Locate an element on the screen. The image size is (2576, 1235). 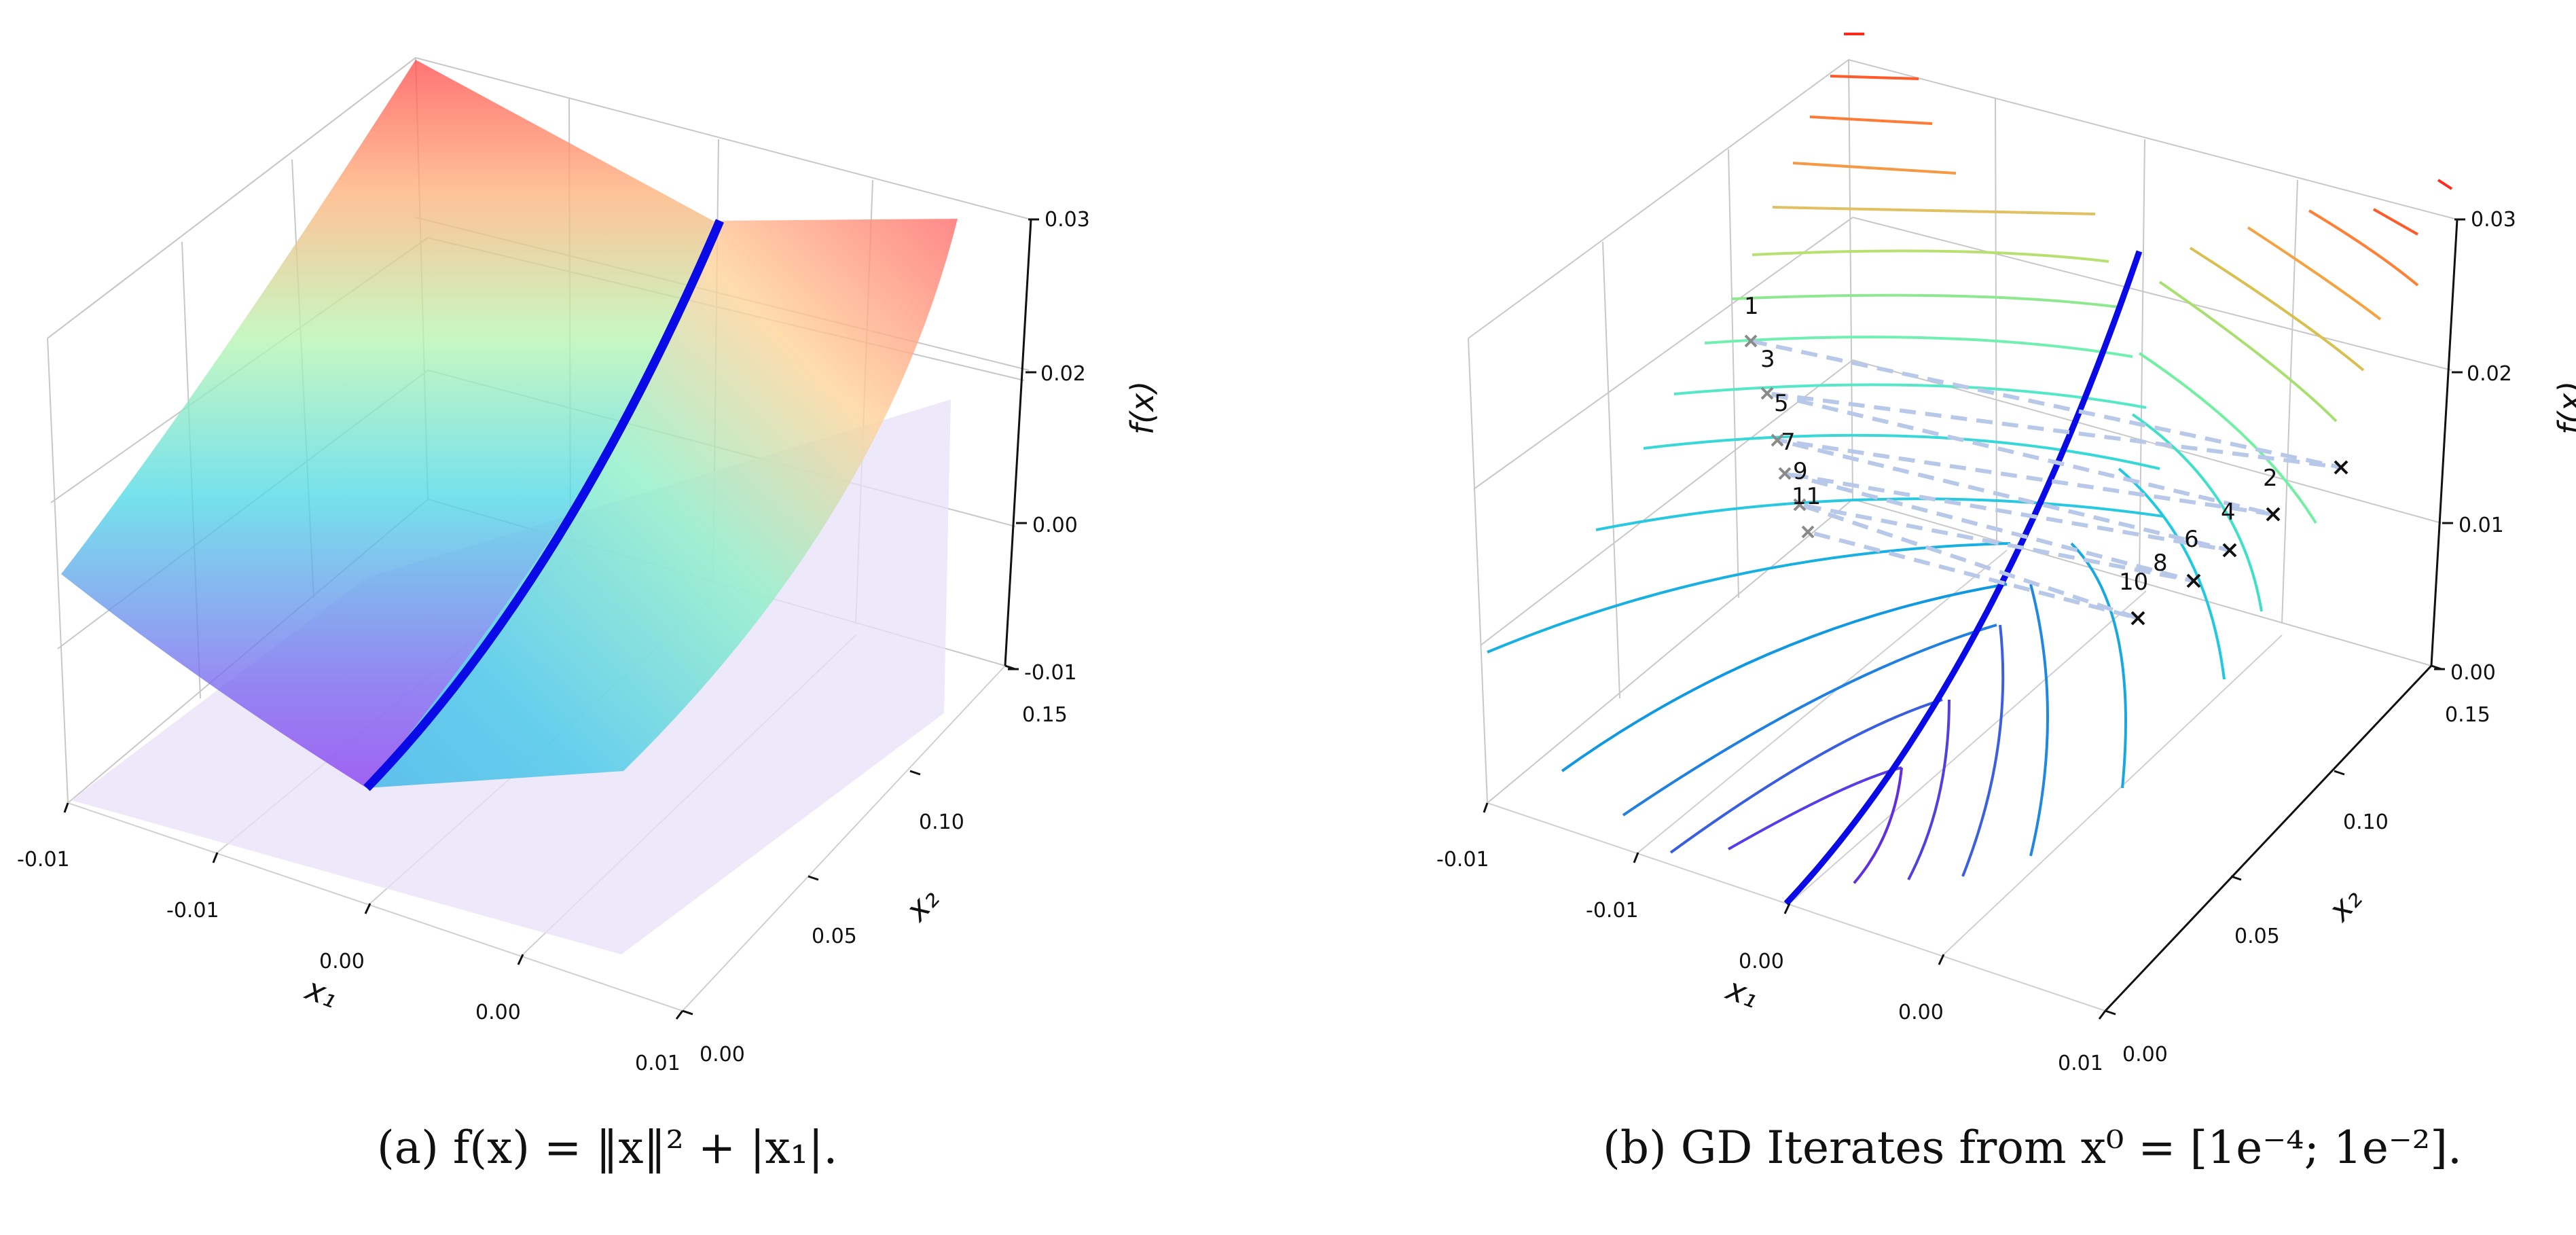
panel-b-xtick-2: 0.00 is located at coordinates (1761, 961).